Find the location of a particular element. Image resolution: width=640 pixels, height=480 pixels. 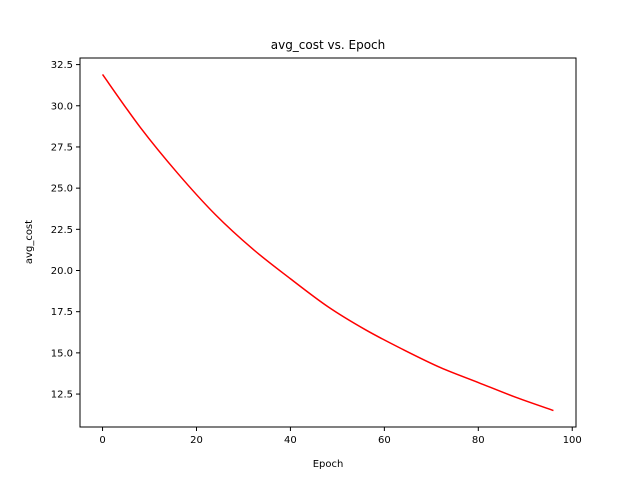

y-tick-label: 20.0 is located at coordinates (62, 271).